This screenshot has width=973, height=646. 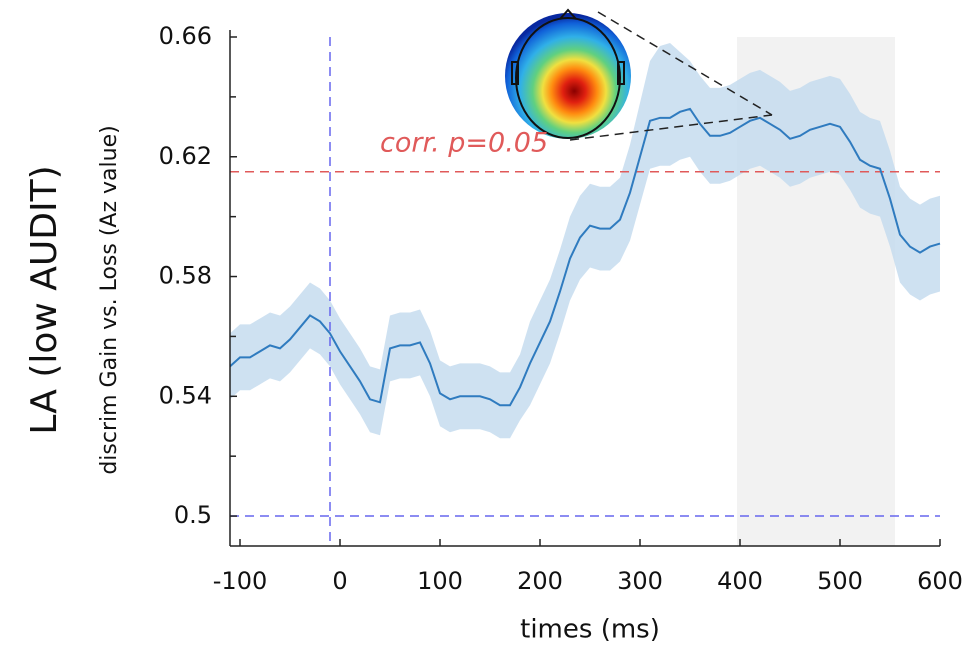 What do you see at coordinates (339, 581) in the screenshot?
I see `x-tick-label: 0` at bounding box center [339, 581].